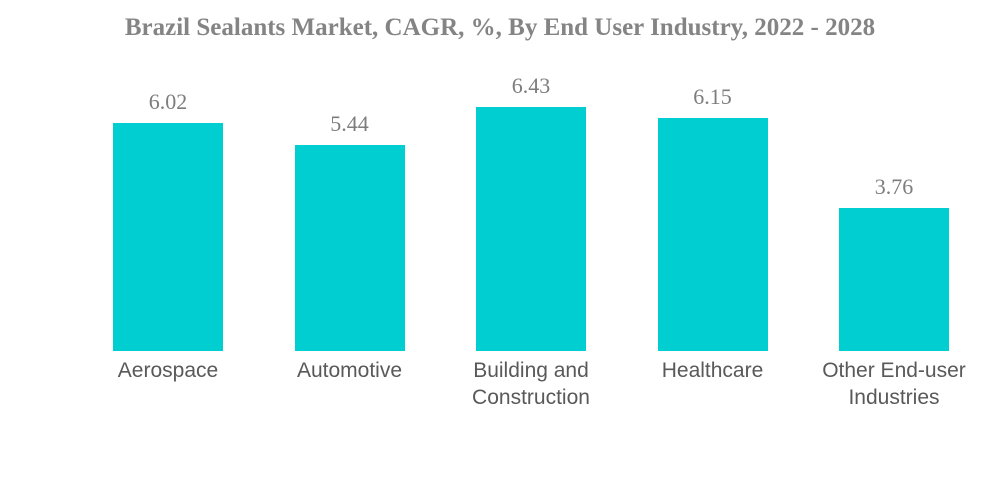 The width and height of the screenshot is (1000, 483). I want to click on bar-value-label: 3.76, so click(894, 186).